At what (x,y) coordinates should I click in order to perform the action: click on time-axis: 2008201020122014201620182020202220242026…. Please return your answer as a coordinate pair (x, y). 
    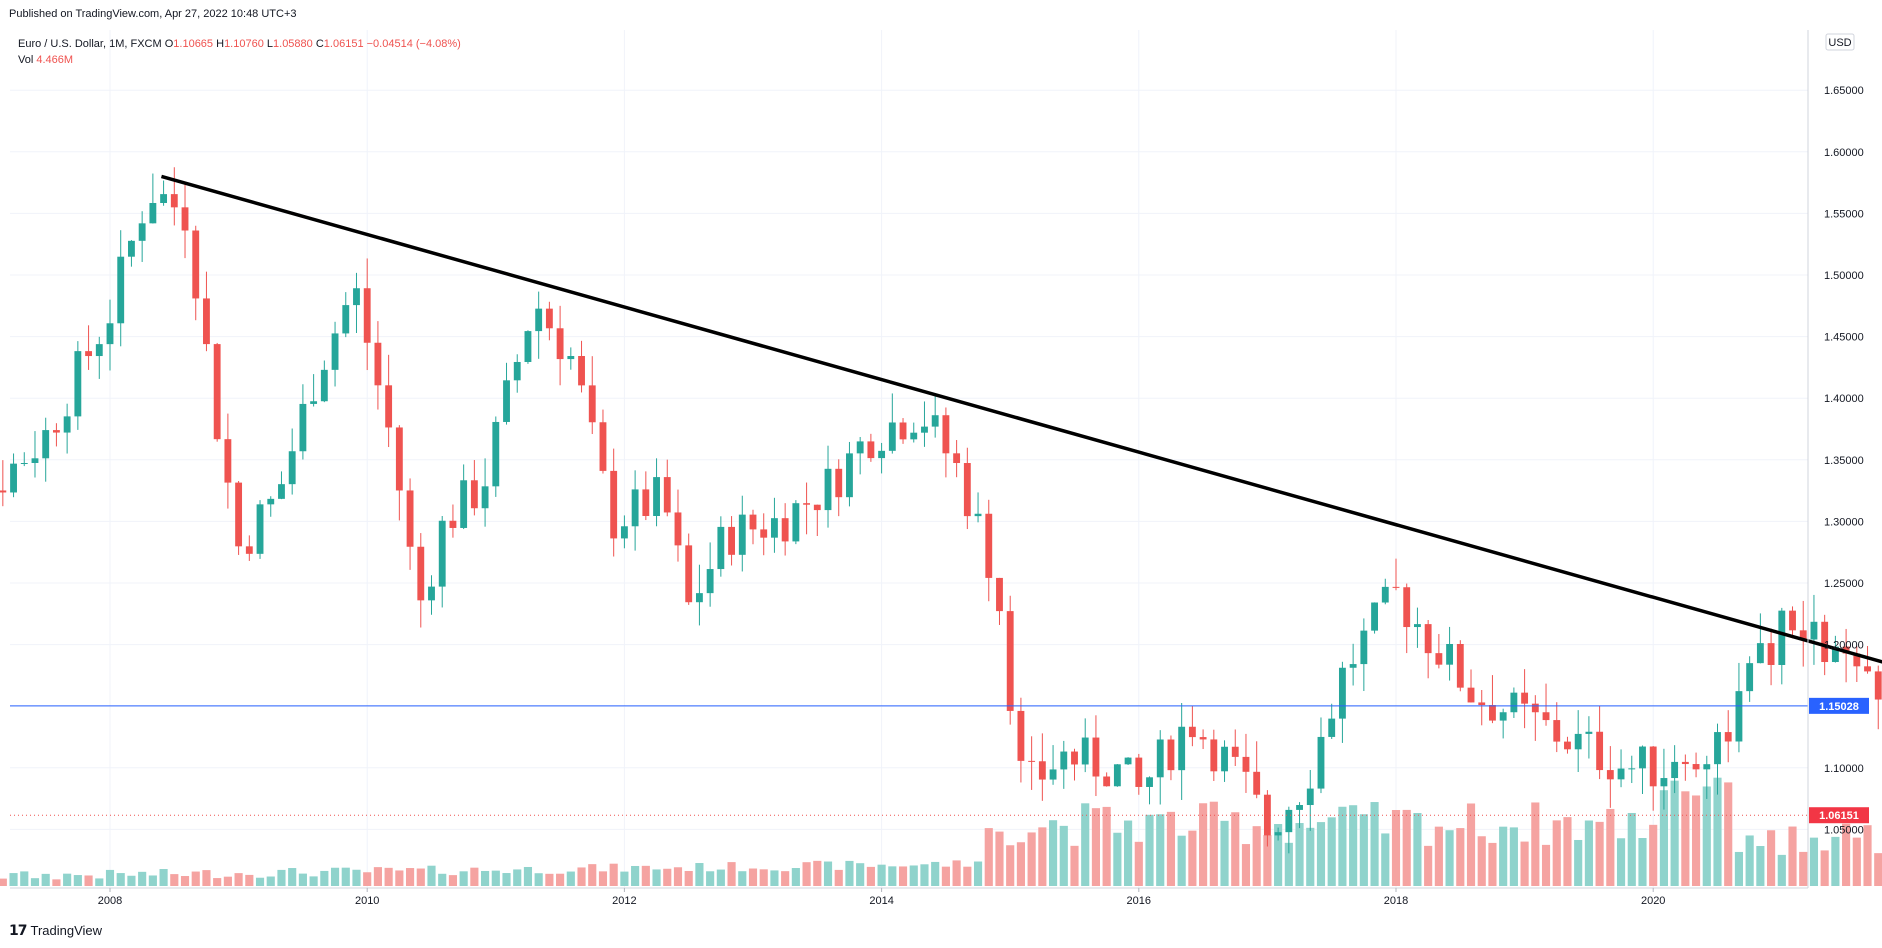
    Looking at the image, I should click on (909, 897).